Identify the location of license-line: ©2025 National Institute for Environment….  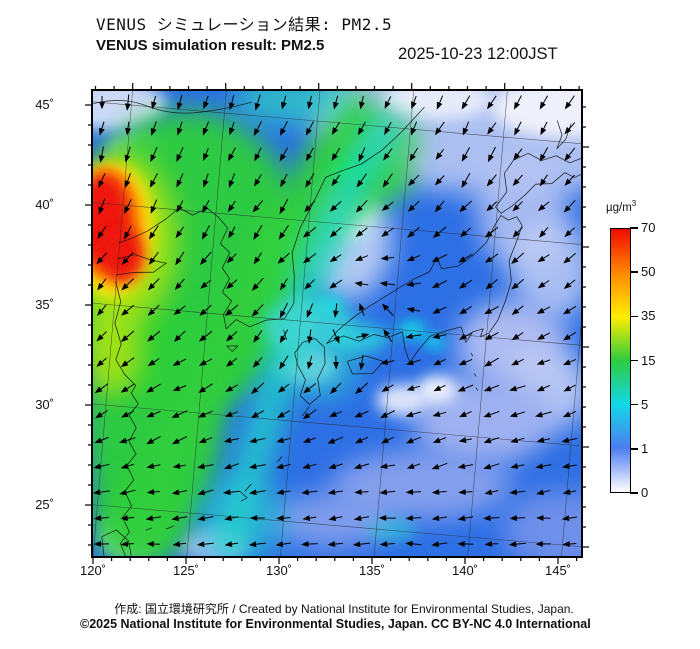
(335, 624).